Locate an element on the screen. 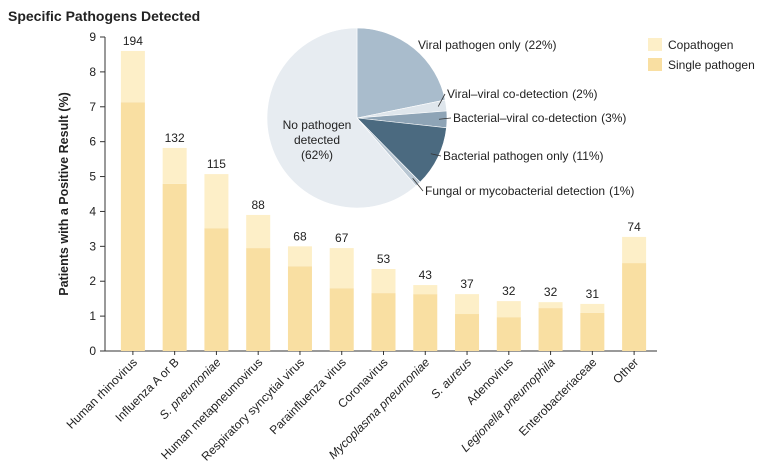 The width and height of the screenshot is (768, 473). pie-label: Viral–viral co-detection (2%) is located at coordinates (522, 94).